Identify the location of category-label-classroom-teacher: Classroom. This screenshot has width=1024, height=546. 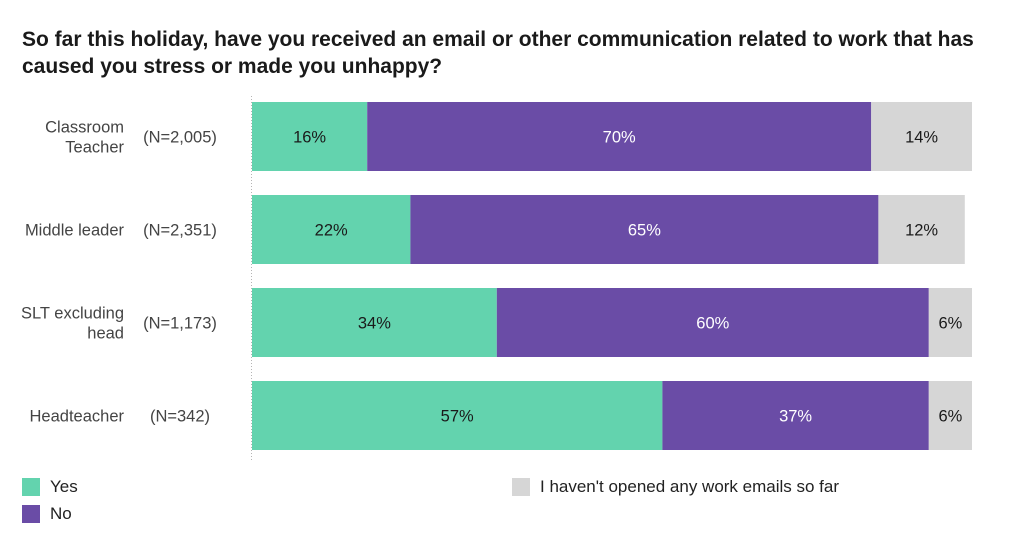
(84, 128).